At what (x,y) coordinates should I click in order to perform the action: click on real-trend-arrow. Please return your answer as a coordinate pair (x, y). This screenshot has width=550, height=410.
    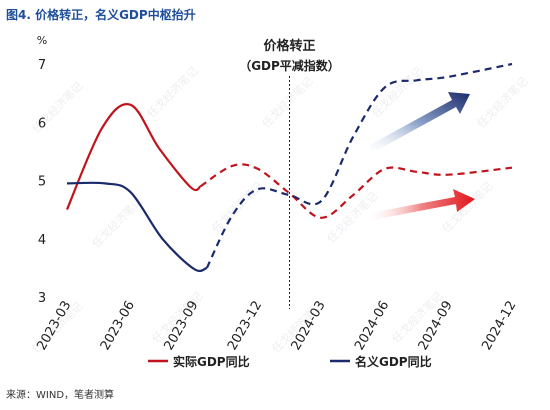
    Looking at the image, I should click on (422, 204).